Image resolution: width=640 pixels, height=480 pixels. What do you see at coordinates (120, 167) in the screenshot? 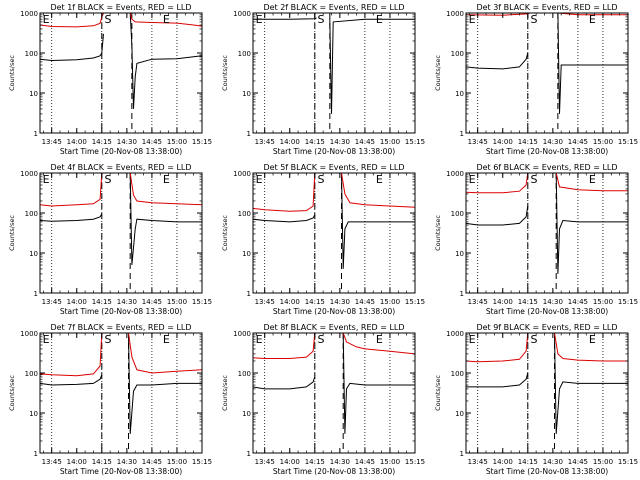
I see `panel-title: Det 4f BLACK = Events, RED = LLD` at bounding box center [120, 167].